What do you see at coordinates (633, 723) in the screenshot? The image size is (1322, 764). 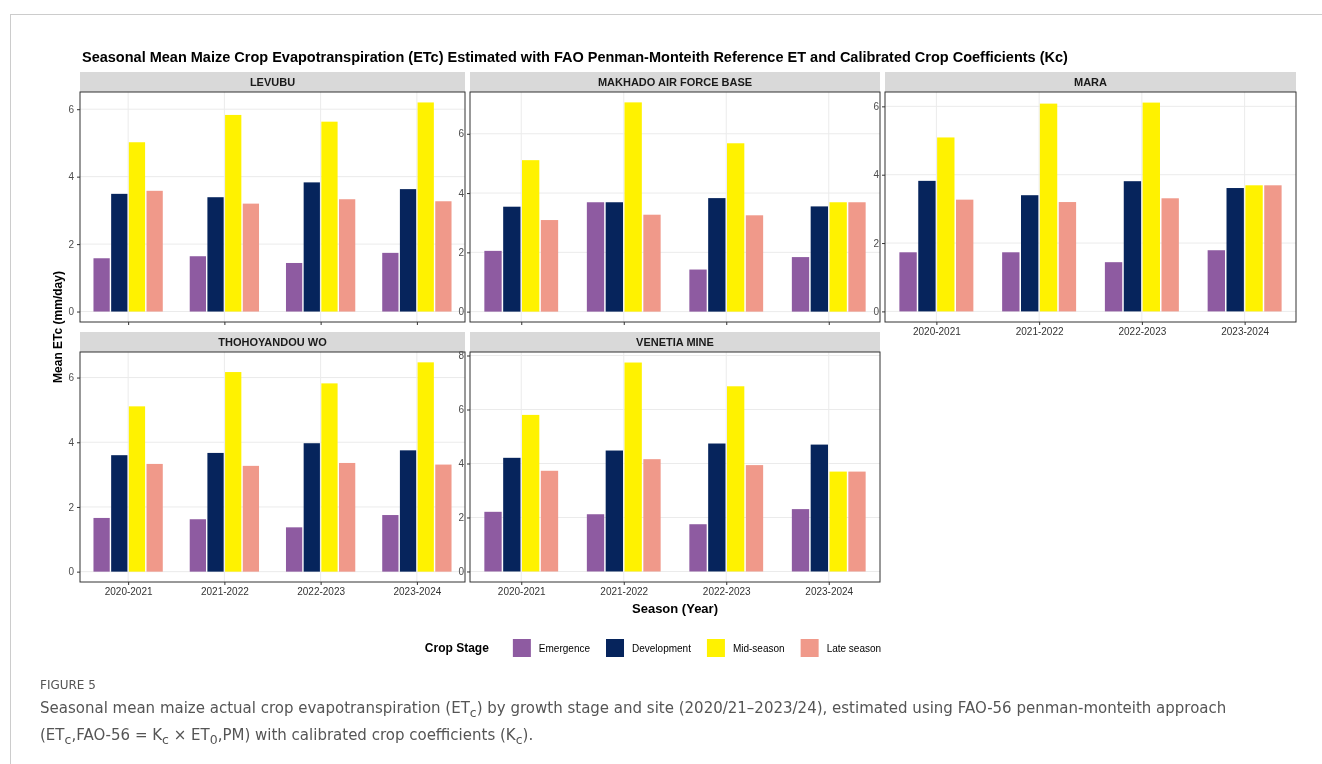 I see `text: Seasonal mean maize actual crop evapotranspiration (ET$_{c}$) by growth stage and site (2020/21–2023/24), estimated using FAO-56 penman-monteith approach (ET$_{c}$,FAO-56 = K$_{c}$ × ET$_{0}$,PM) with calibrated crop coefficients (K$_{c}$).` at bounding box center [633, 723].